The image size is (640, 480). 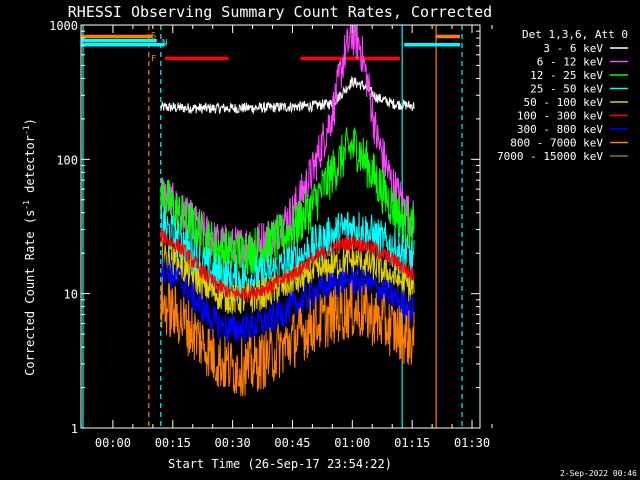 I want to click on legend-label-4: 50 - 100 keV, so click(x=564, y=102).